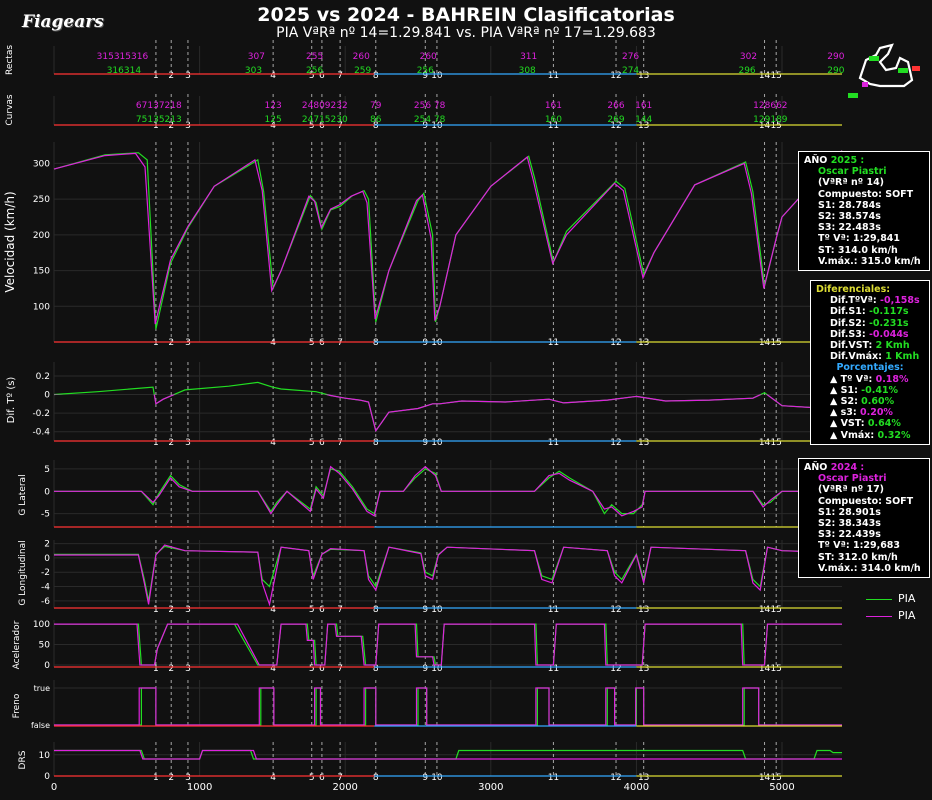 The height and width of the screenshot is (800, 932). Describe the element at coordinates (866, 501) in the screenshot. I see `box-2024-compound: Compuesto: SOFT` at that location.